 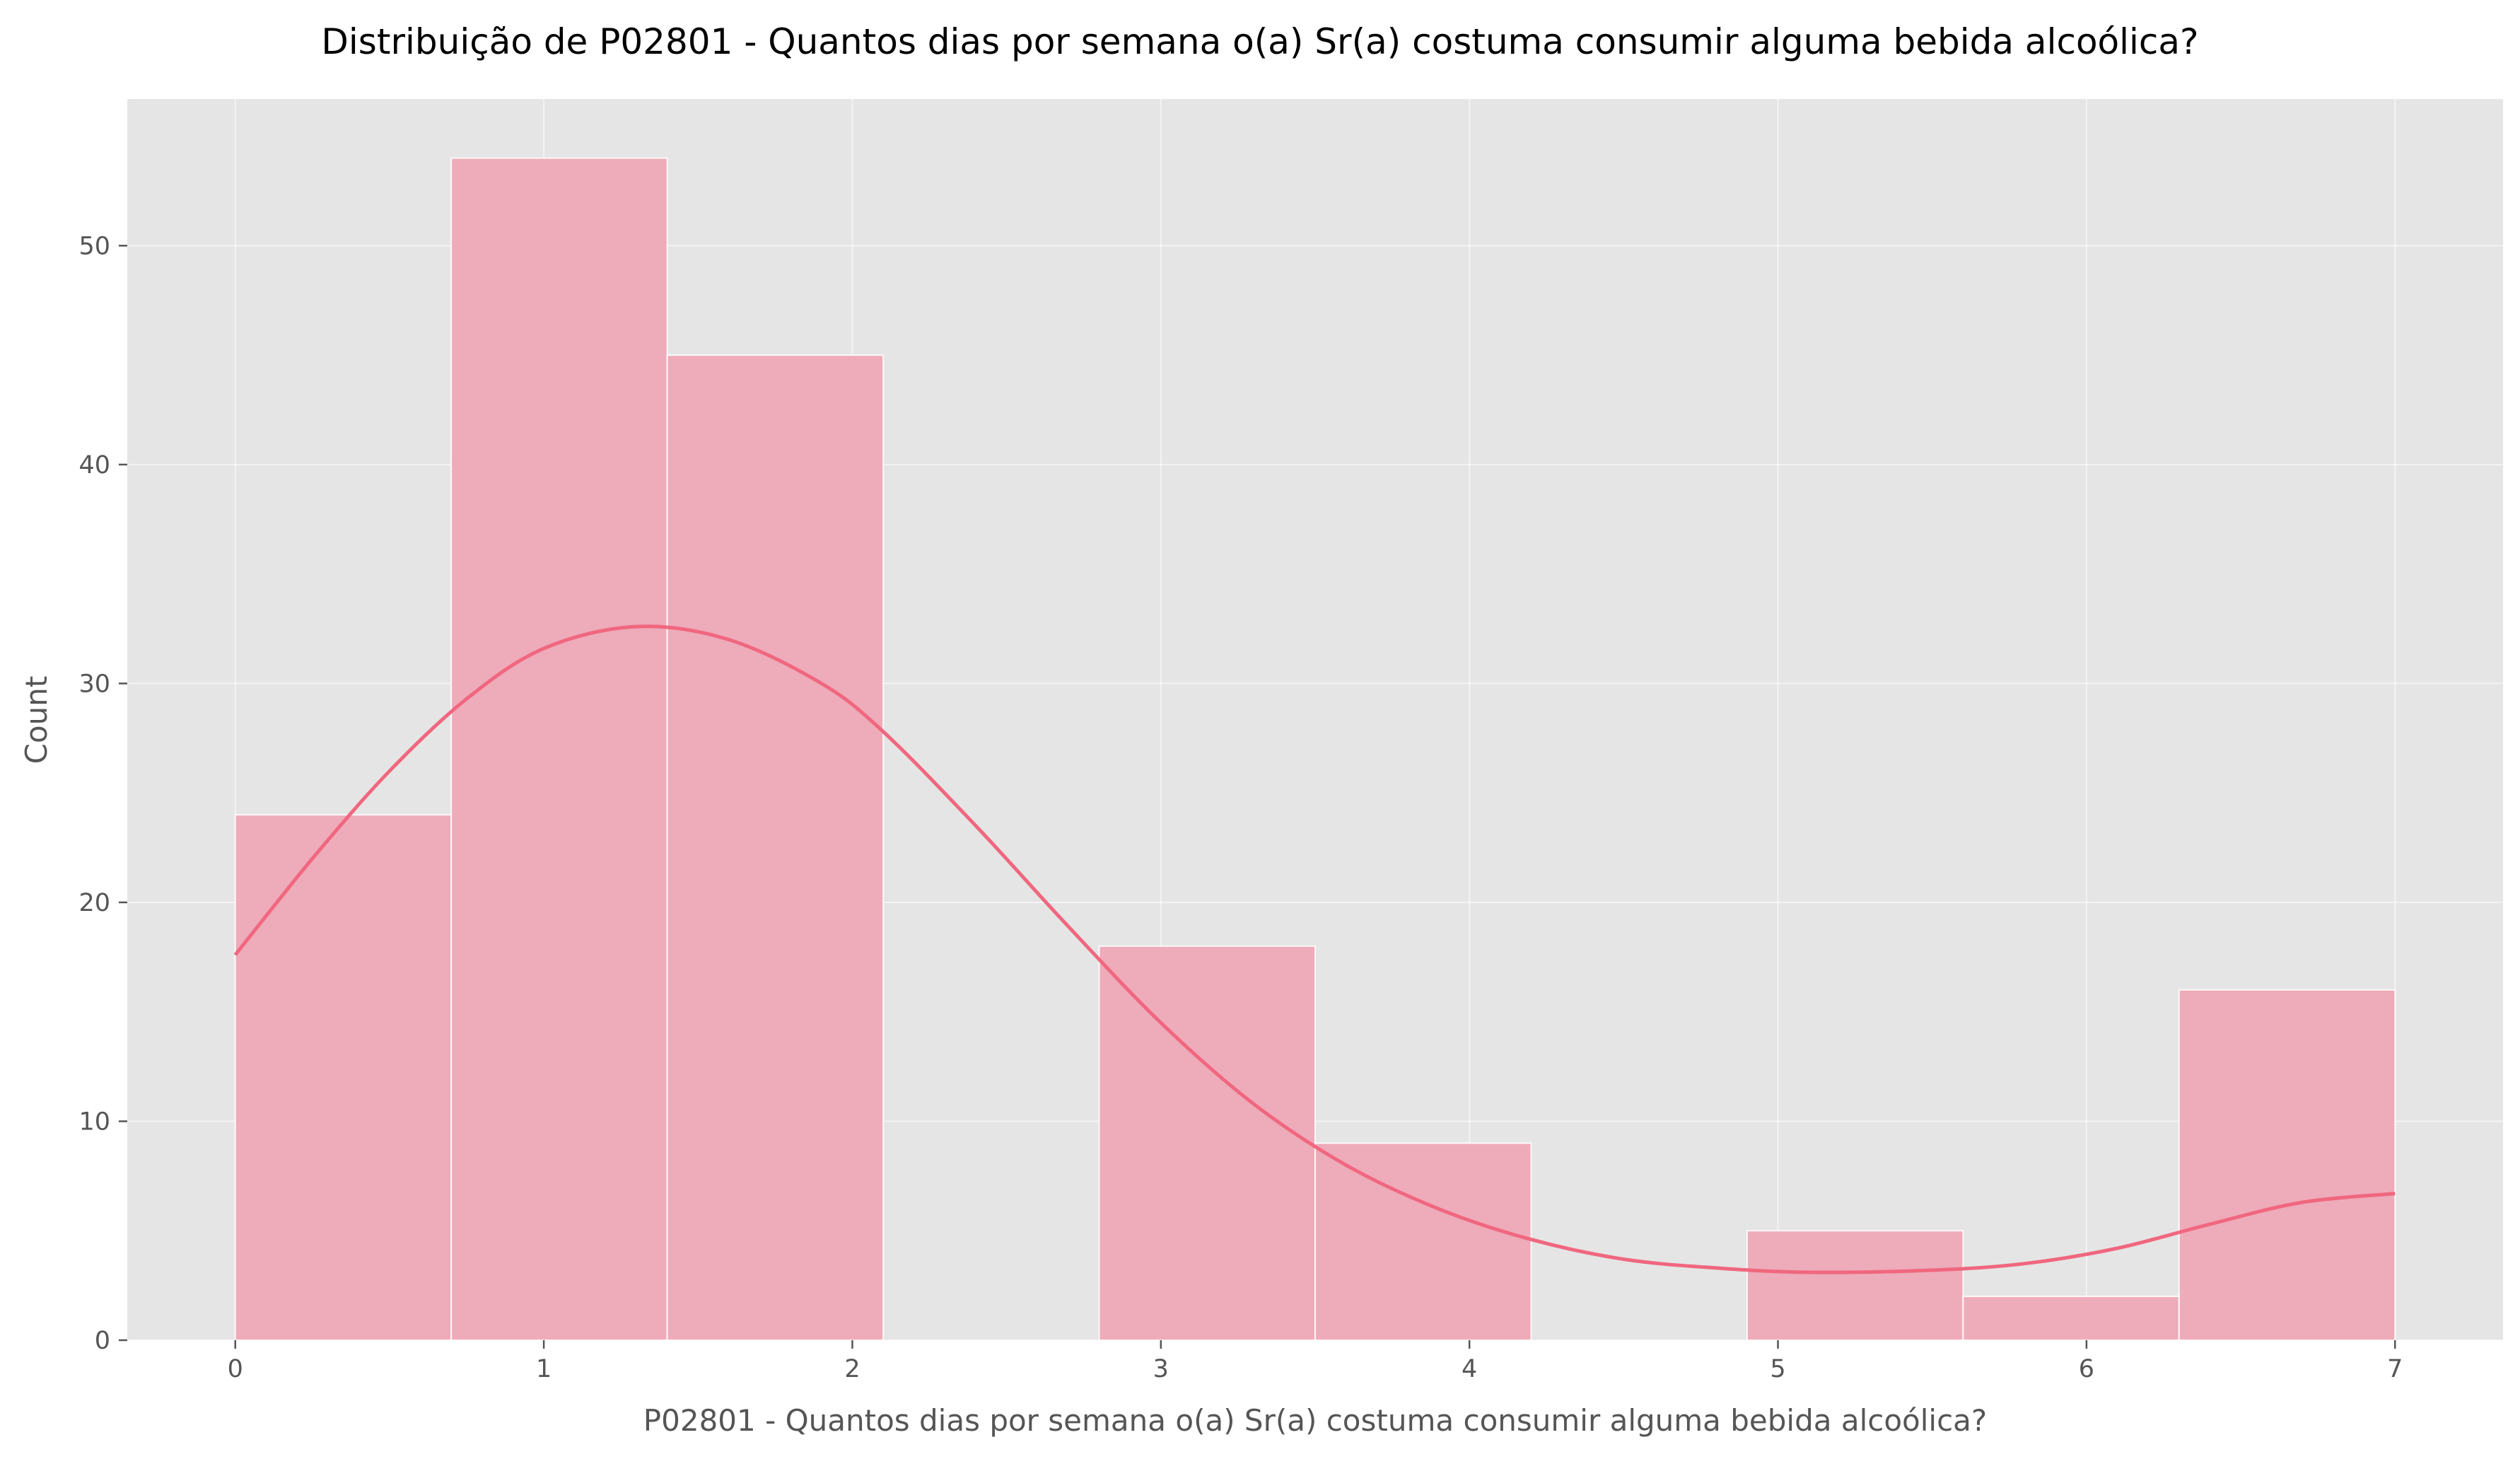 I want to click on y-tick-label: 10, so click(x=94, y=1122).